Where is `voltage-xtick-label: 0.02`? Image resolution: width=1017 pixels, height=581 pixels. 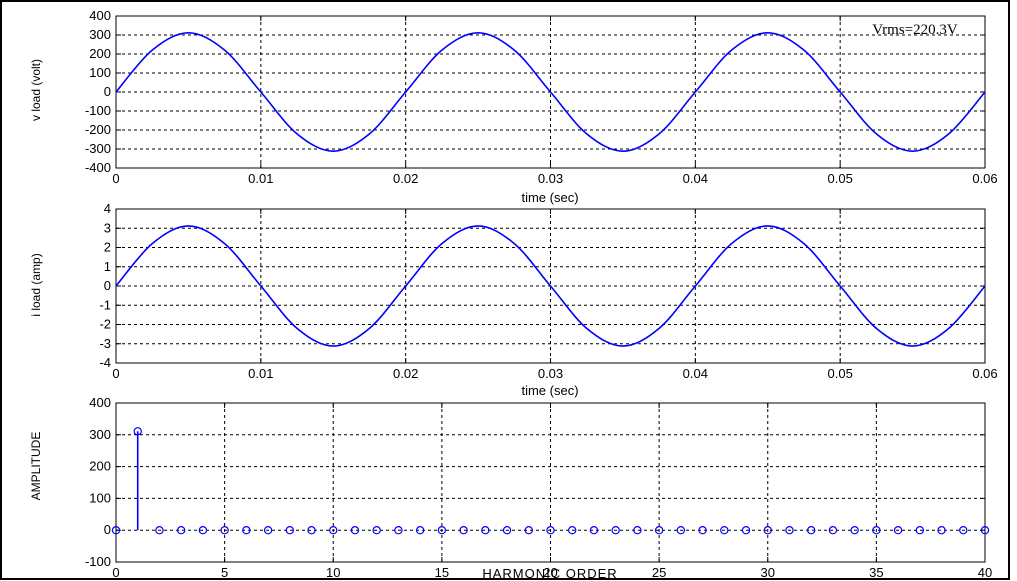
voltage-xtick-label: 0.02 is located at coordinates (405, 178).